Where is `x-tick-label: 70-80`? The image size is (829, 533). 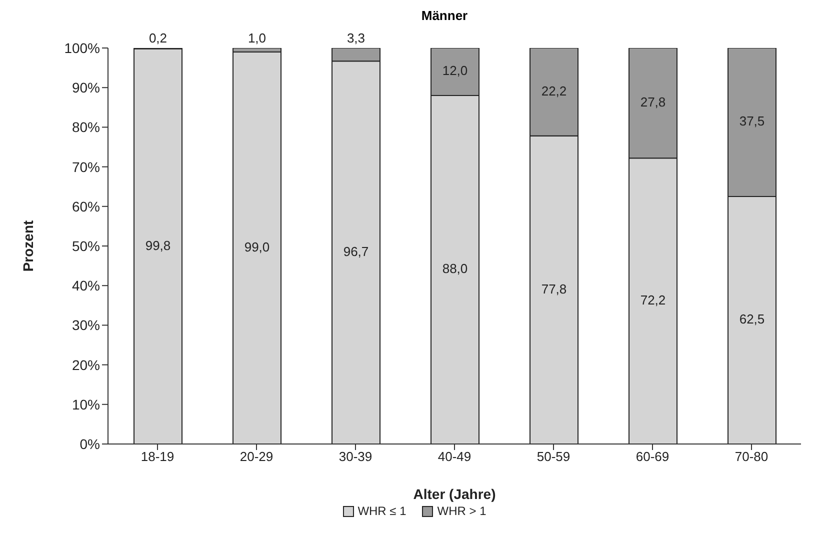 x-tick-label: 70-80 is located at coordinates (751, 456).